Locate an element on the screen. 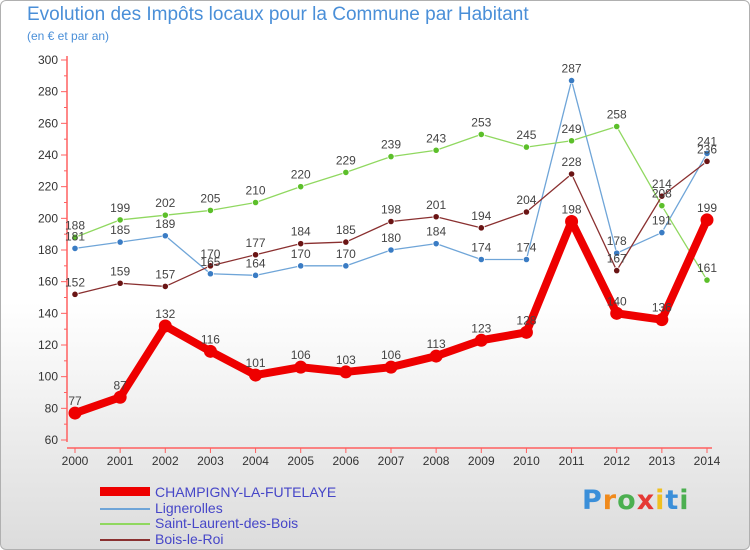 This screenshot has height=550, width=750. logo-letter: x is located at coordinates (646, 500).